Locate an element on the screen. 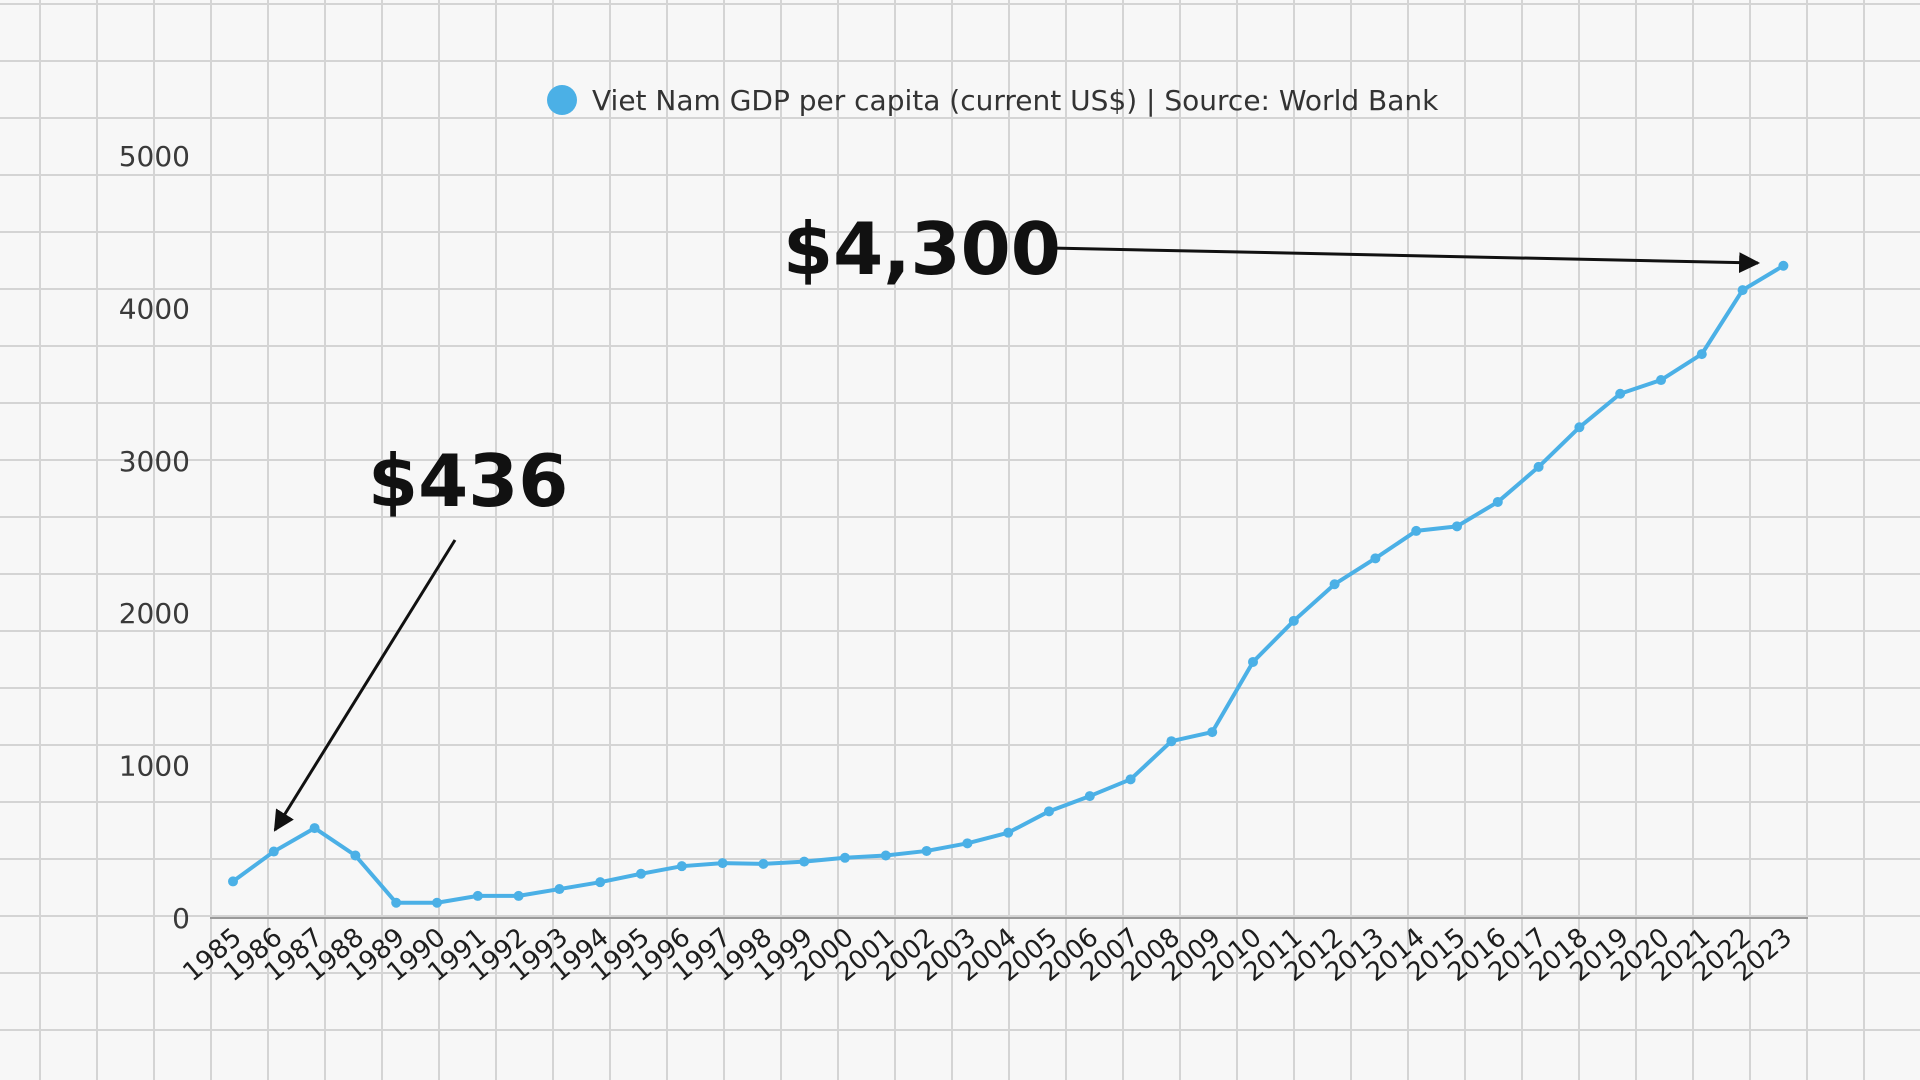 The height and width of the screenshot is (1080, 1920). data-point-2003 is located at coordinates (967, 843).